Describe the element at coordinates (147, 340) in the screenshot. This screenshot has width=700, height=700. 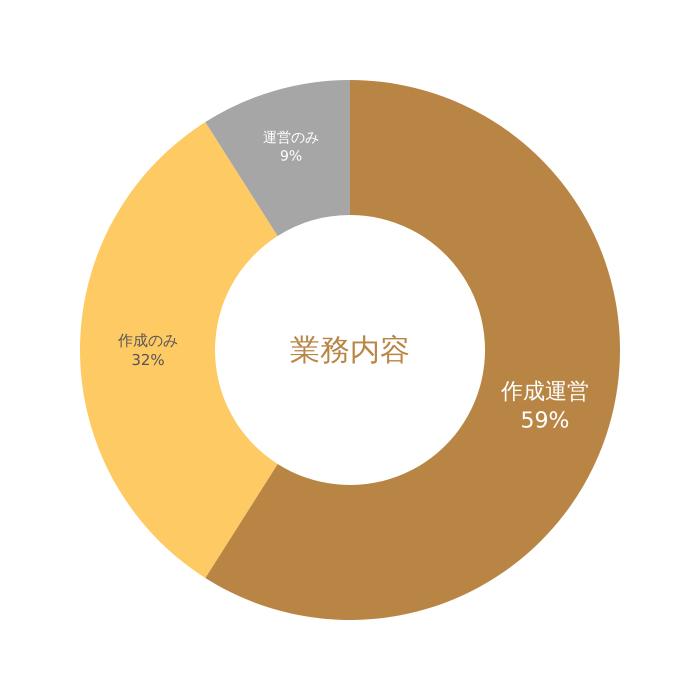
I see `slice-label: 作成のみ` at that location.